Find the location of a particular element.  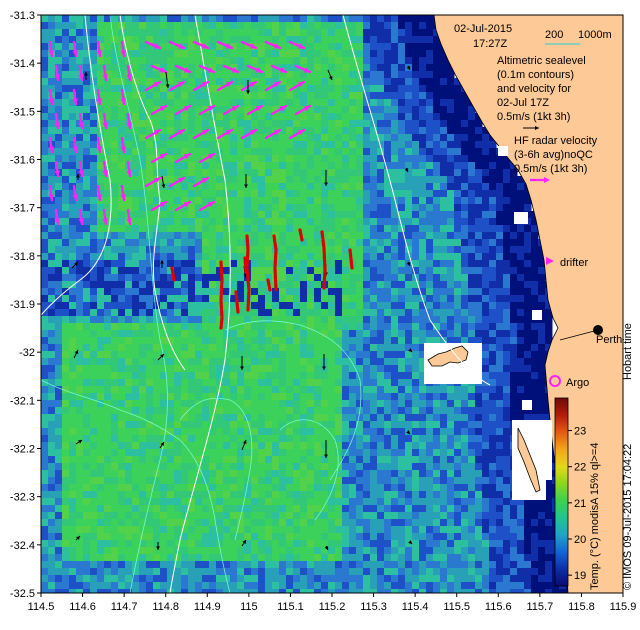

bathy-200-label: 200 is located at coordinates (554, 35).